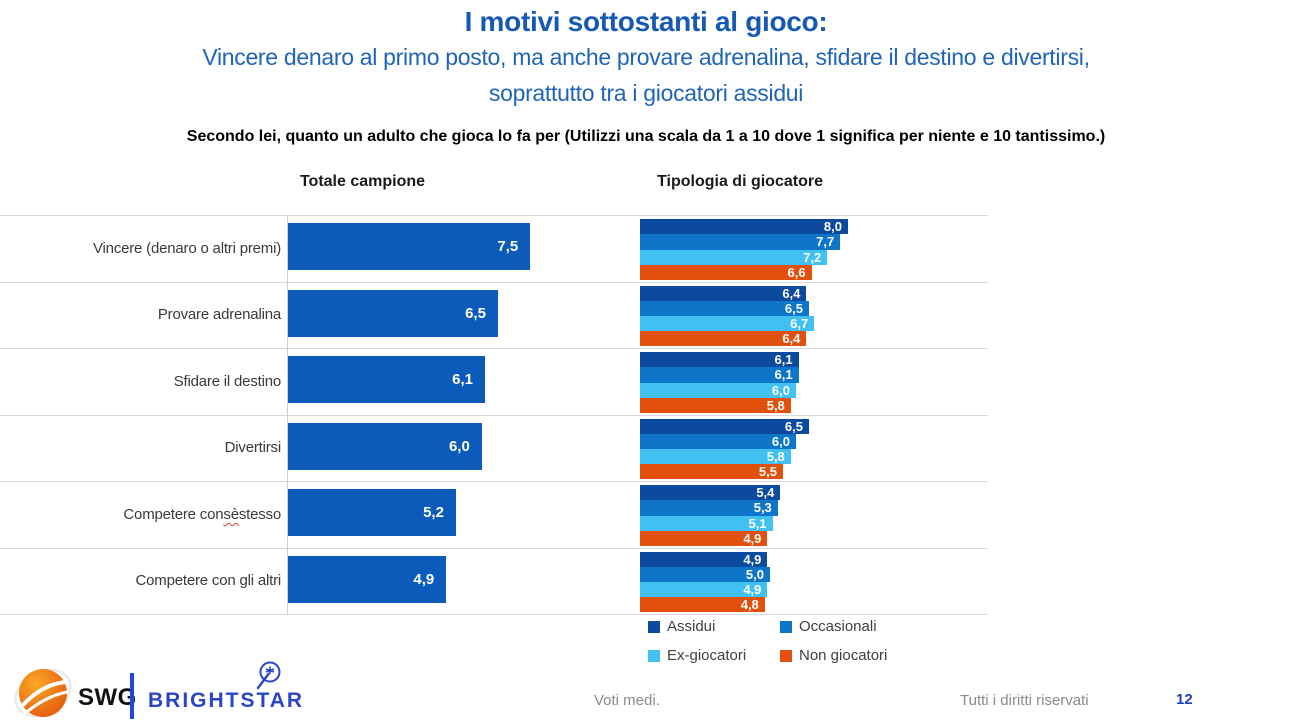 Image resolution: width=1292 pixels, height=726 pixels. Describe the element at coordinates (187, 248) in the screenshot. I see `row-label: Vincere (denaro o altri premi)` at that location.